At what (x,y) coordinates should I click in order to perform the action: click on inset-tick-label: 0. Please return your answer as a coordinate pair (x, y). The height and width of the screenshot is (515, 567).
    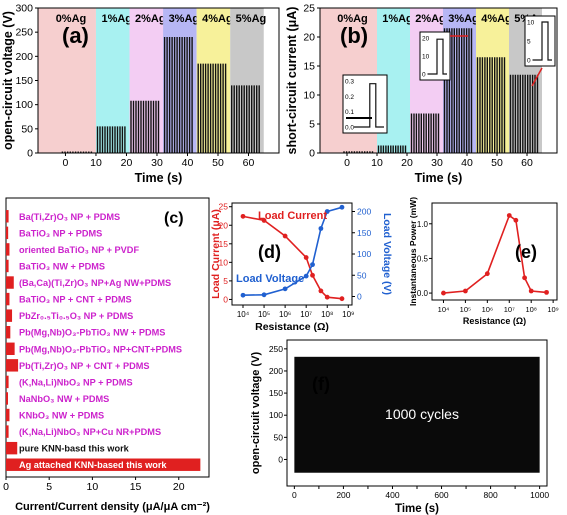
    Looking at the image, I should click on (424, 75).